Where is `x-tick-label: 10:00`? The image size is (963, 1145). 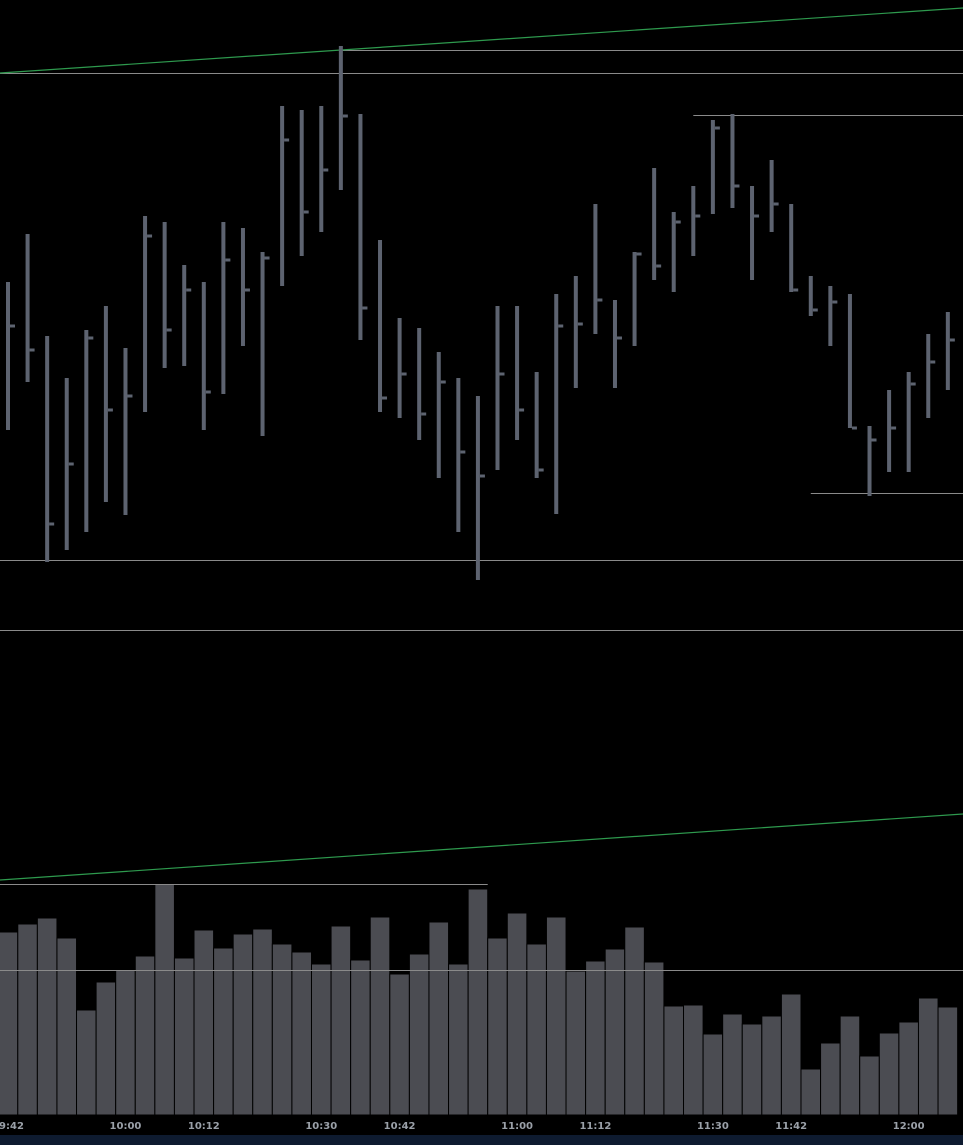
x-tick-label: 10:00 is located at coordinates (126, 1126).